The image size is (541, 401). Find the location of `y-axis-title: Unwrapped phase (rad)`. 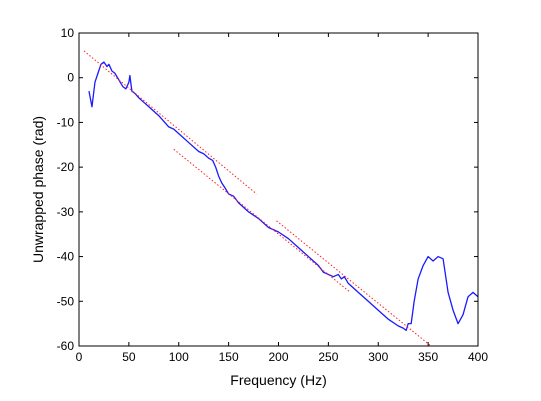

y-axis-title: Unwrapped phase (rad) is located at coordinates (38, 189).